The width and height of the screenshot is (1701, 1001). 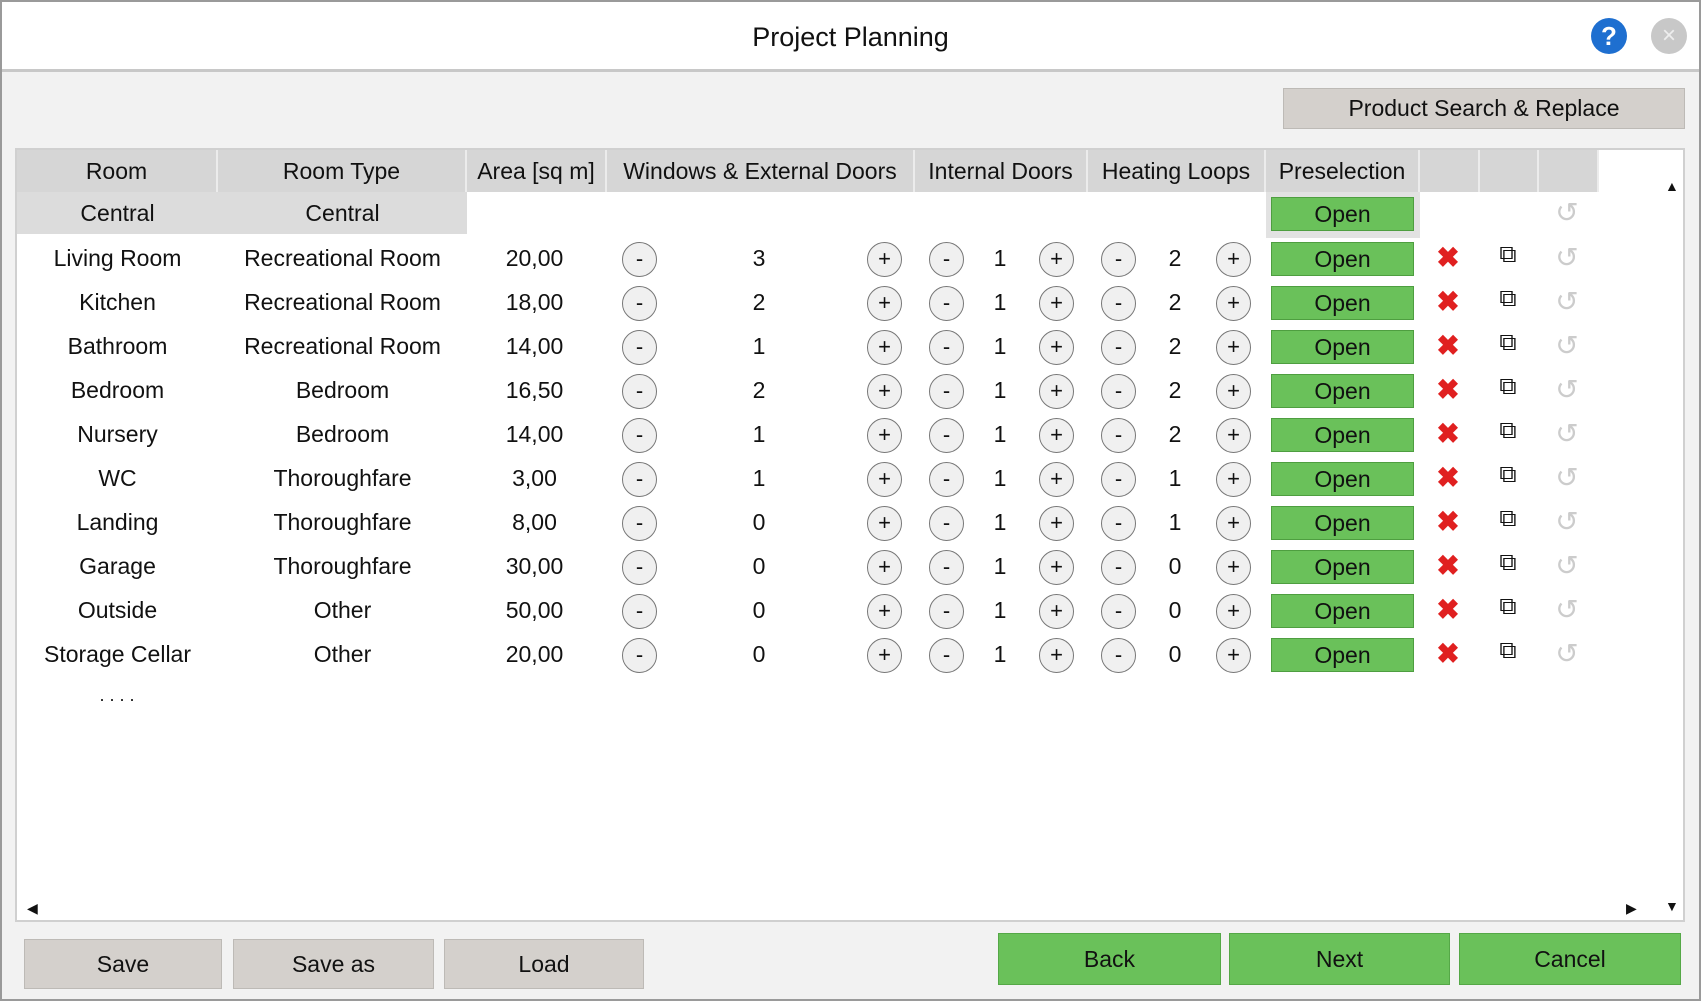 I want to click on help-icon: ?, so click(x=1609, y=36).